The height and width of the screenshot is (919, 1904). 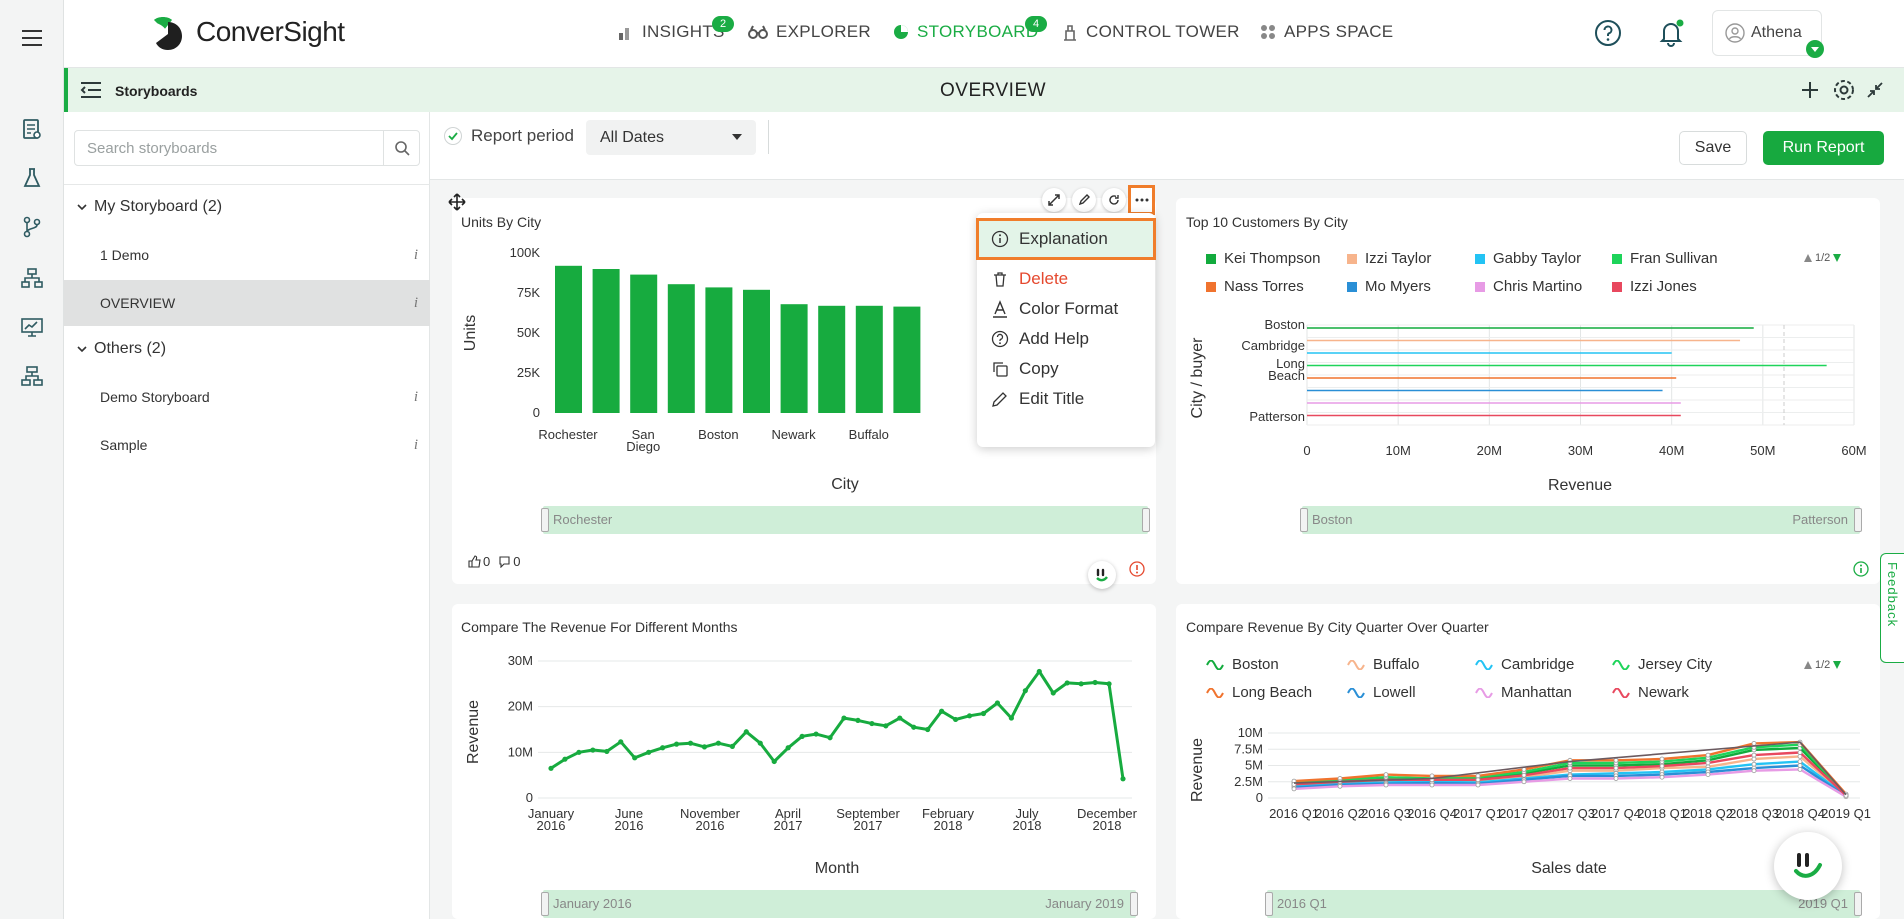 I want to click on legend-item: Lowell, so click(x=1381, y=692).